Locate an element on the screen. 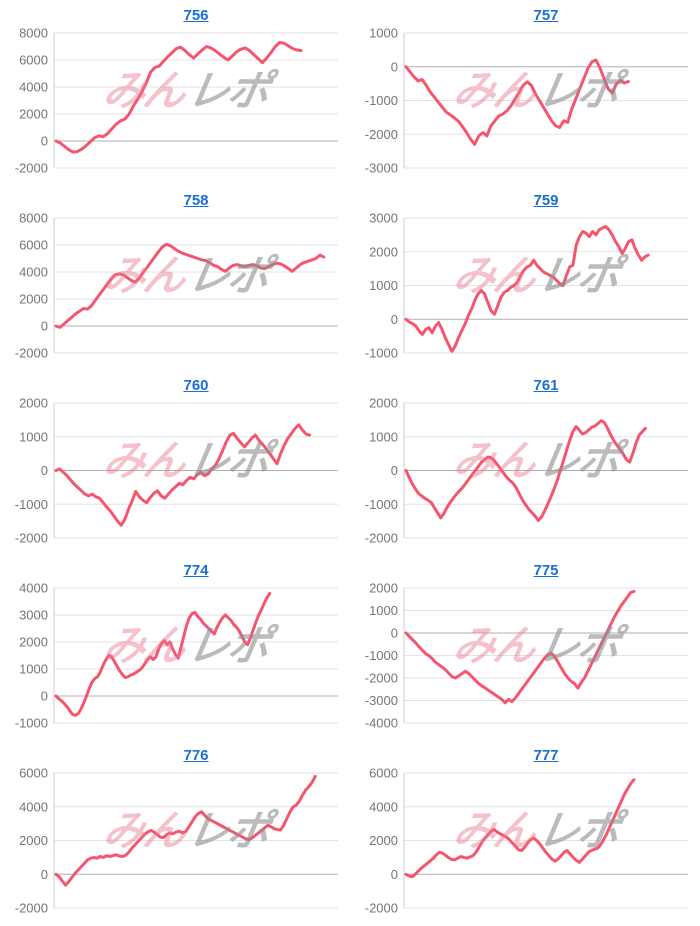 The width and height of the screenshot is (700, 926). chart-title-link: 775 is located at coordinates (546, 570).